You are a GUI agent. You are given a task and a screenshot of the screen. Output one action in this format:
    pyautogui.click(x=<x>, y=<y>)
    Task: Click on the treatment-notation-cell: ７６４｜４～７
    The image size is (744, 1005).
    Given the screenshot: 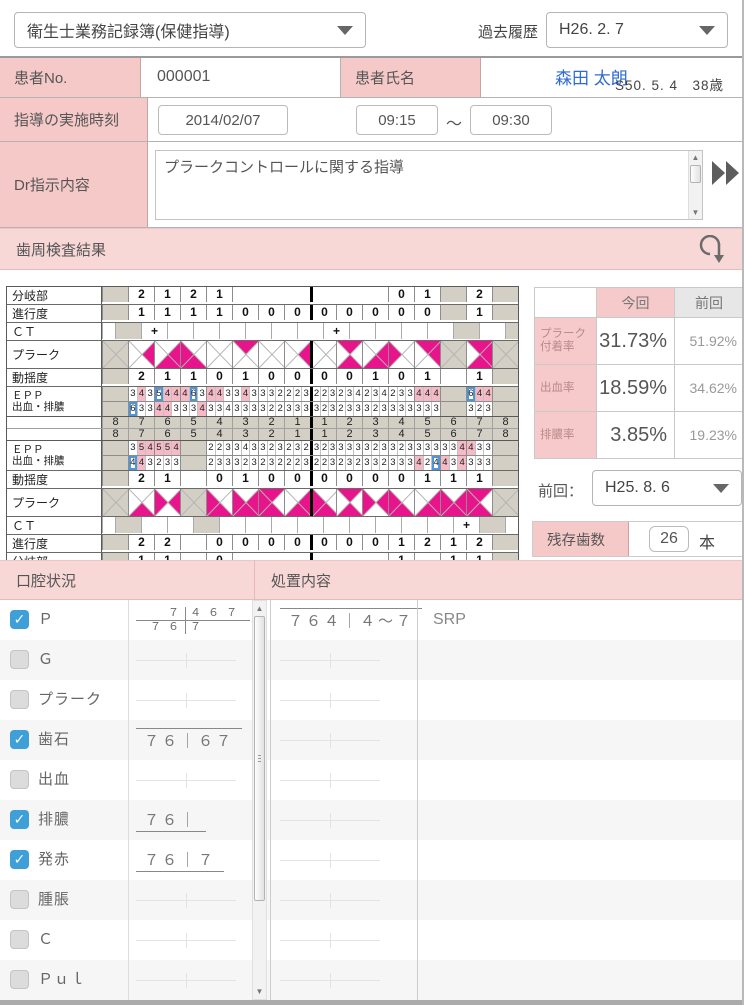 What is the action you would take?
    pyautogui.click(x=351, y=620)
    